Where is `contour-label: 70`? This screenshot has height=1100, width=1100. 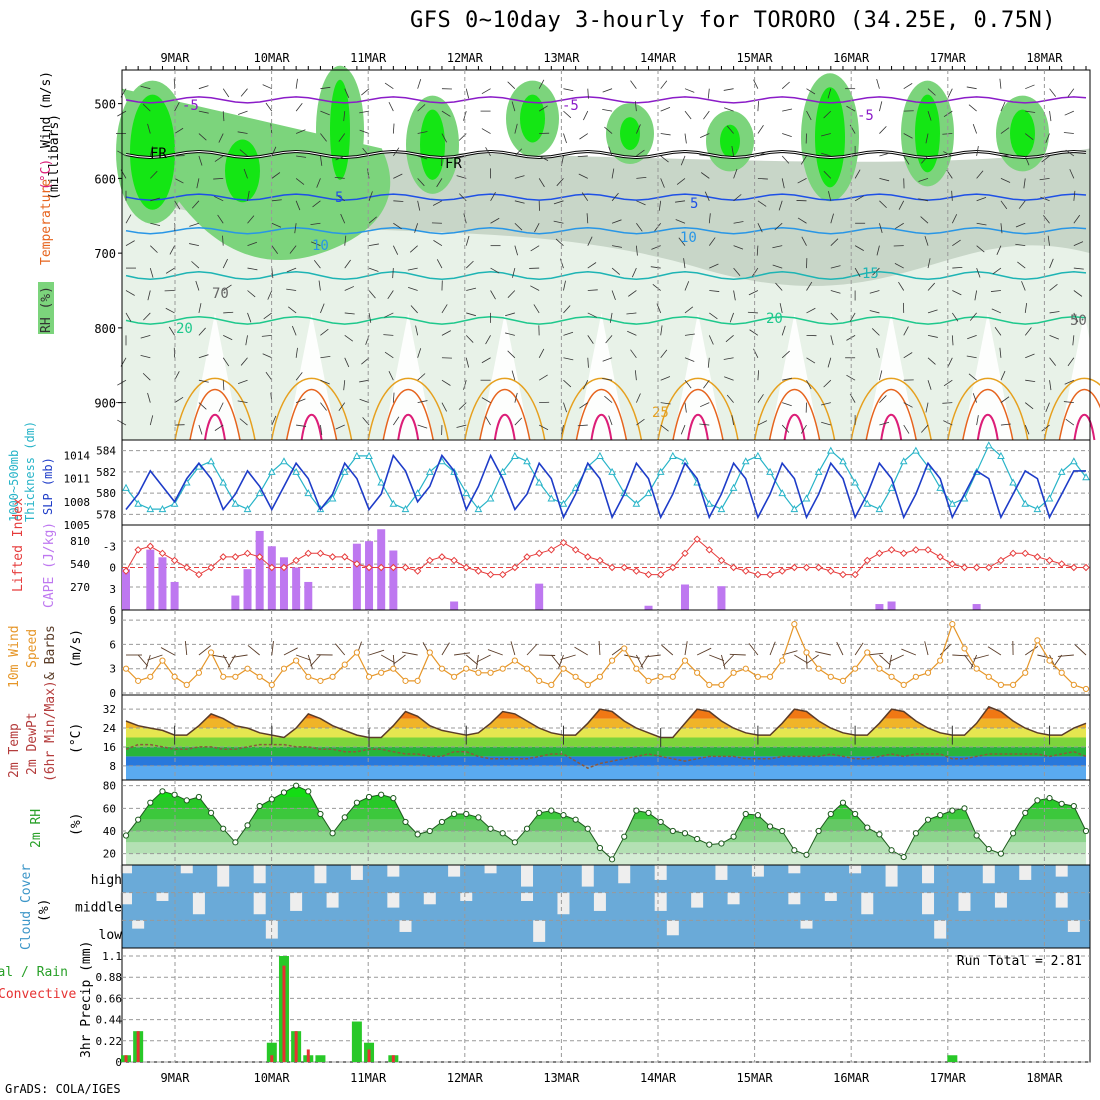
contour-label: 70 is located at coordinates (220, 294).